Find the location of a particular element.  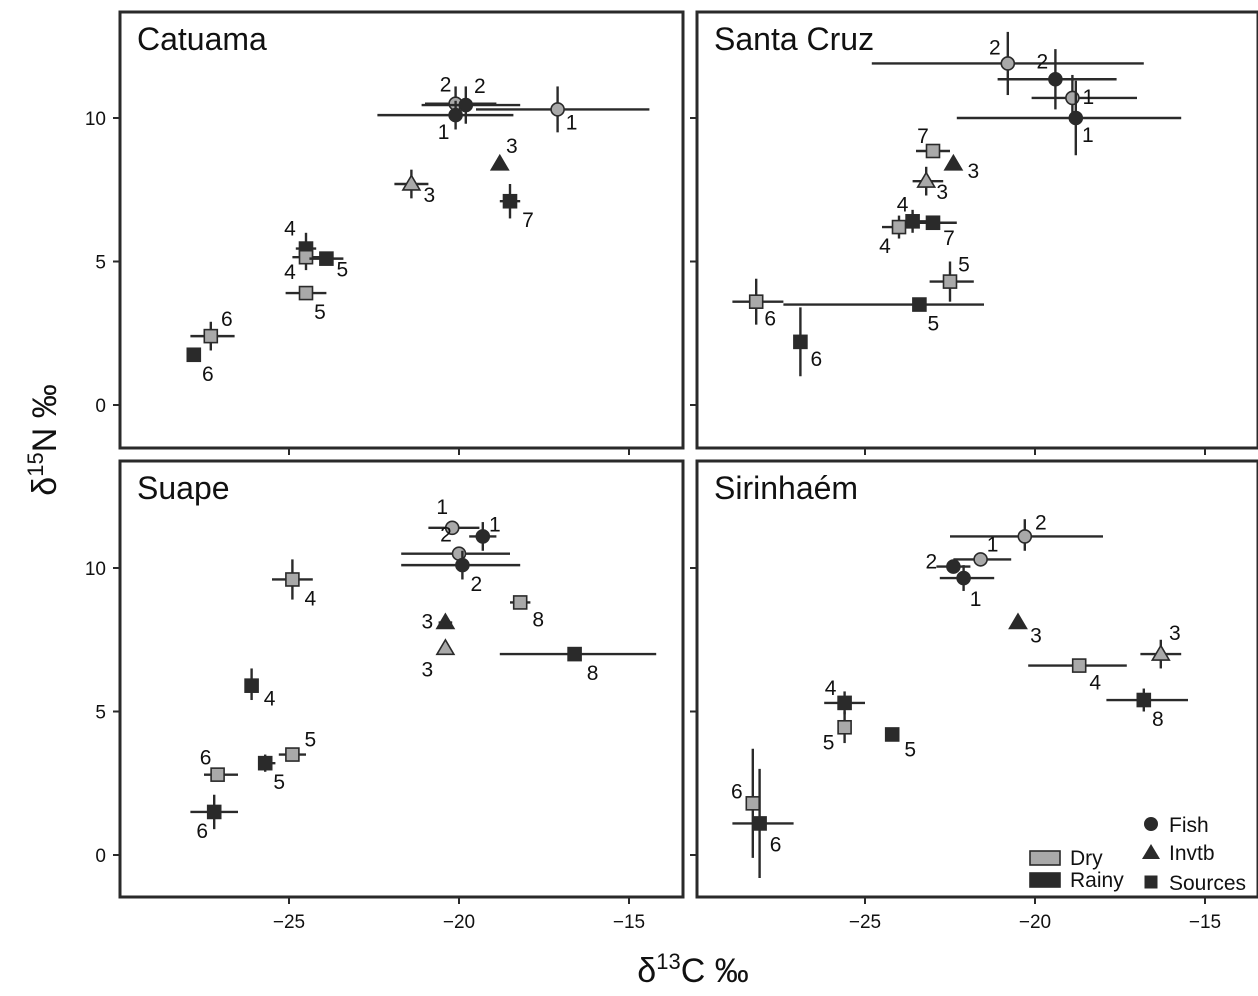

point-label: 3 is located at coordinates (428, 669).